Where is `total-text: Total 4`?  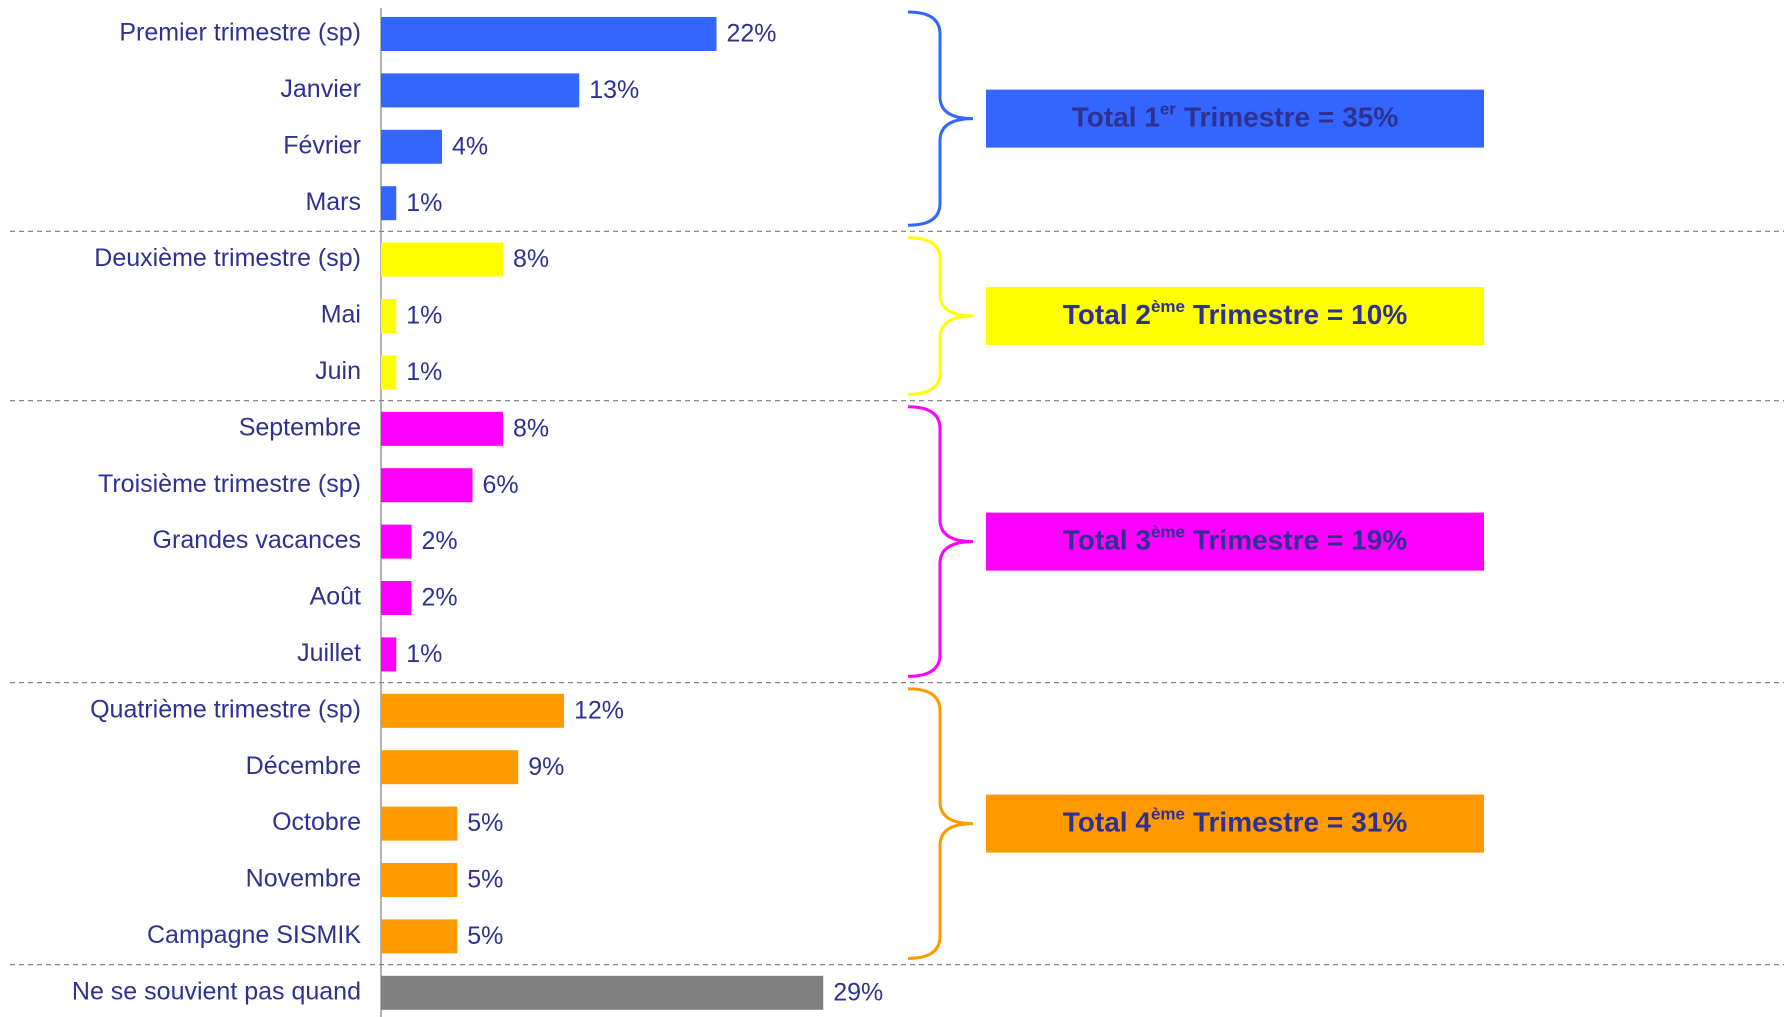
total-text: Total 4 is located at coordinates (1107, 822).